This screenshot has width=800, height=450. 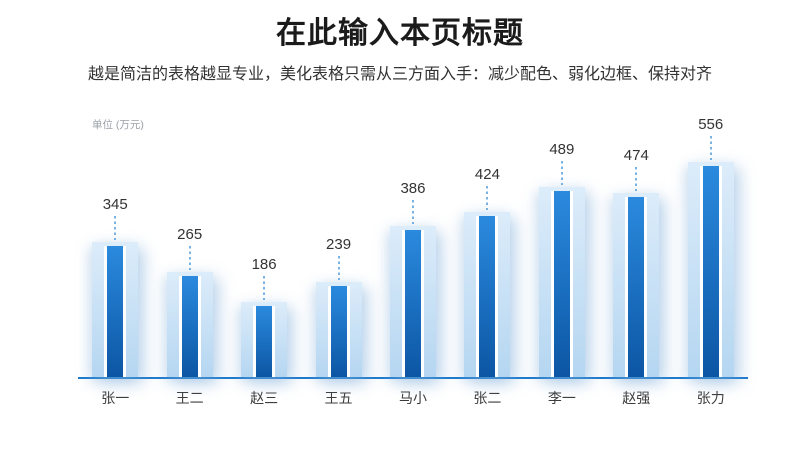 What do you see at coordinates (710, 398) in the screenshot?
I see `category-label: 张力` at bounding box center [710, 398].